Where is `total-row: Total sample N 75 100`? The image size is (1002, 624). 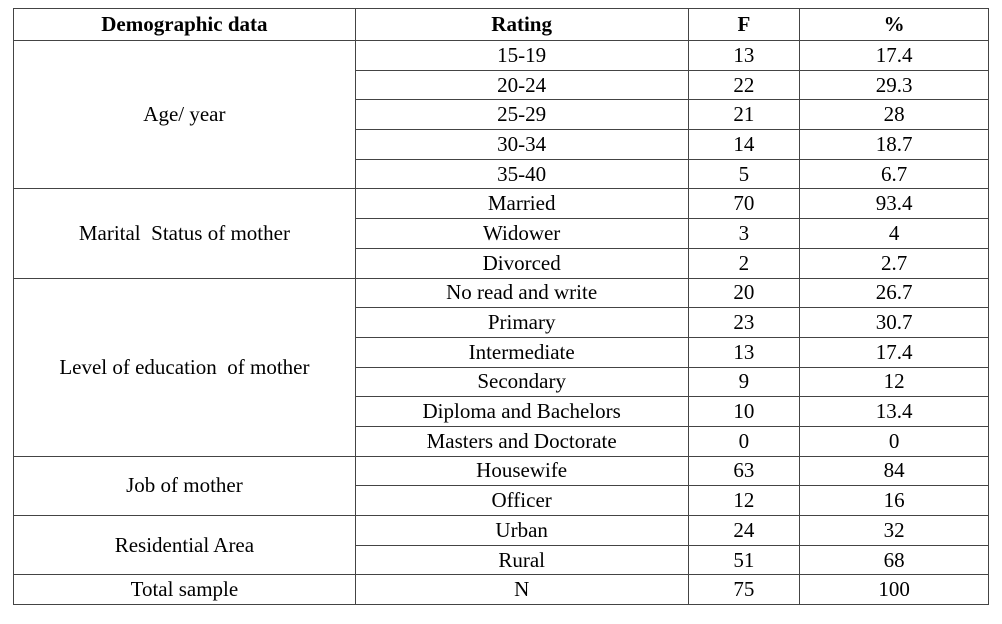
total-row: Total sample N 75 100 is located at coordinates (501, 590).